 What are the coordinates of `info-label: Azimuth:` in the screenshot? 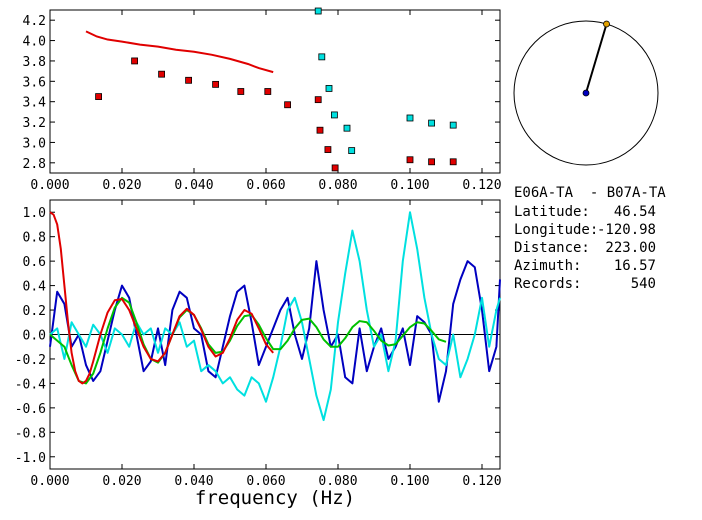 It's located at (547, 266).